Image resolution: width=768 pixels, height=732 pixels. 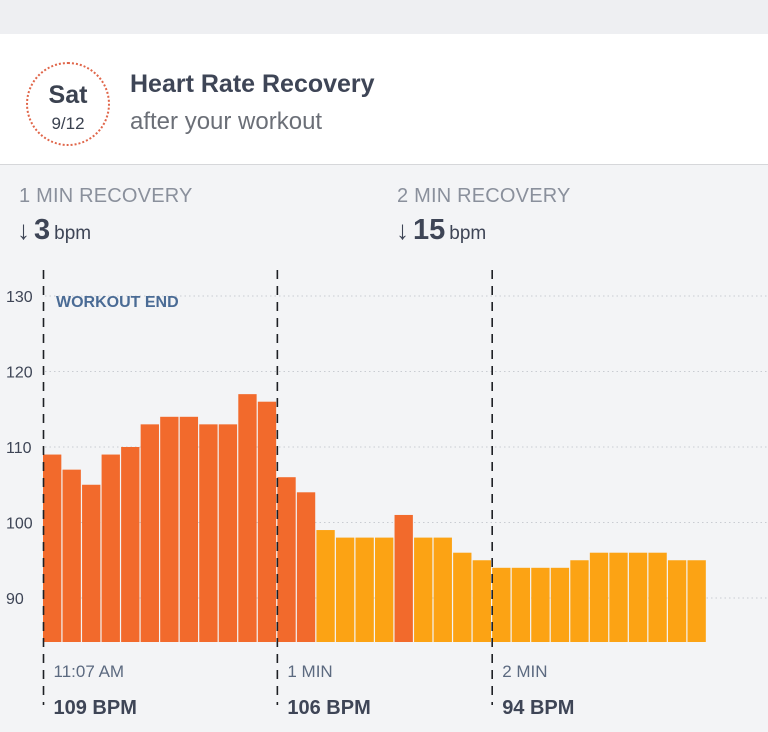 I want to click on page-subtitle: after your workout, so click(x=226, y=121).